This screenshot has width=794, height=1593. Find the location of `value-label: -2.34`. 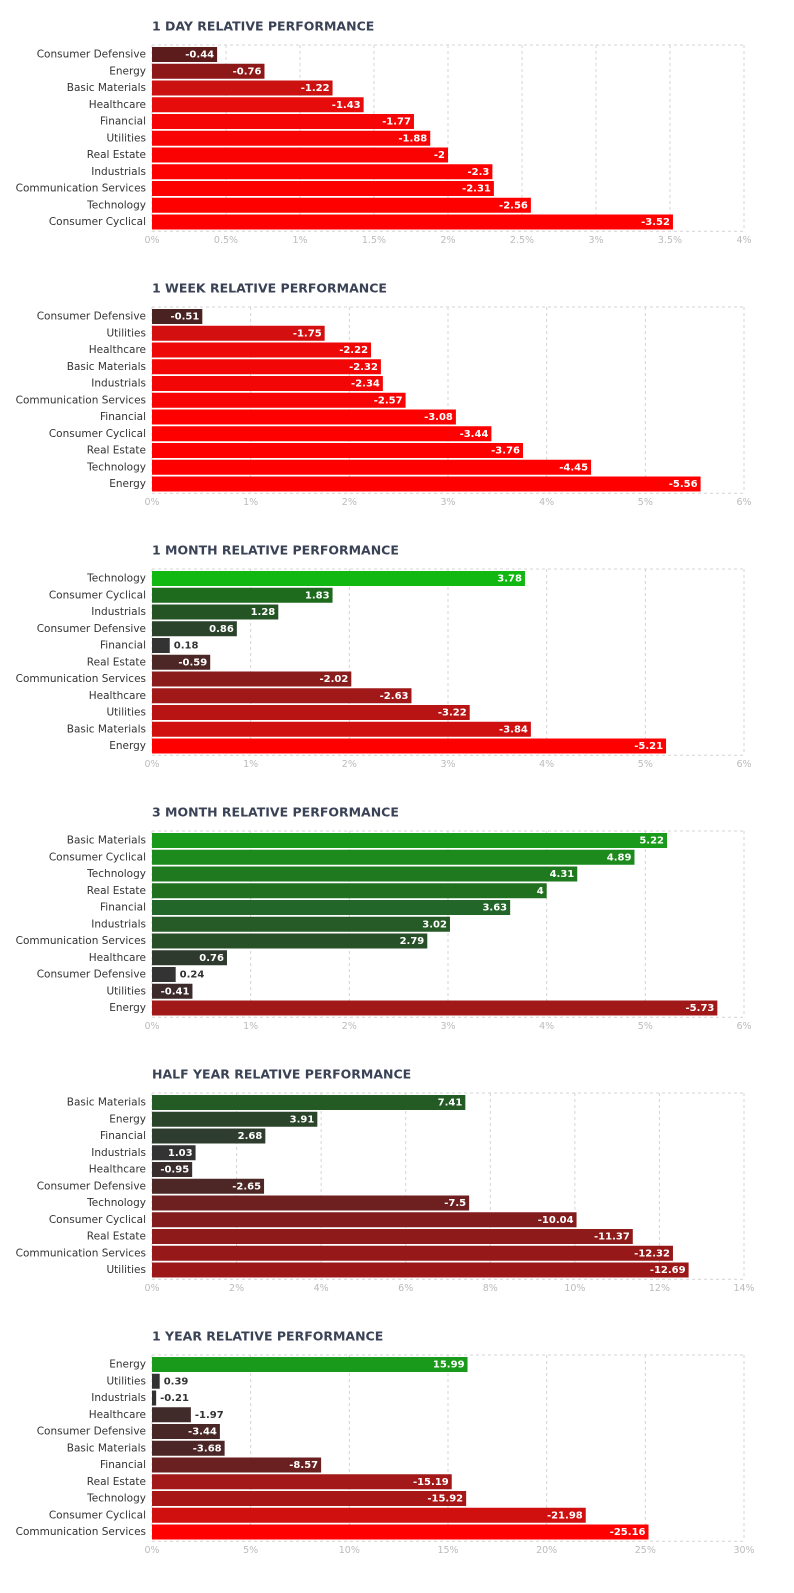

value-label: -2.34 is located at coordinates (365, 384).